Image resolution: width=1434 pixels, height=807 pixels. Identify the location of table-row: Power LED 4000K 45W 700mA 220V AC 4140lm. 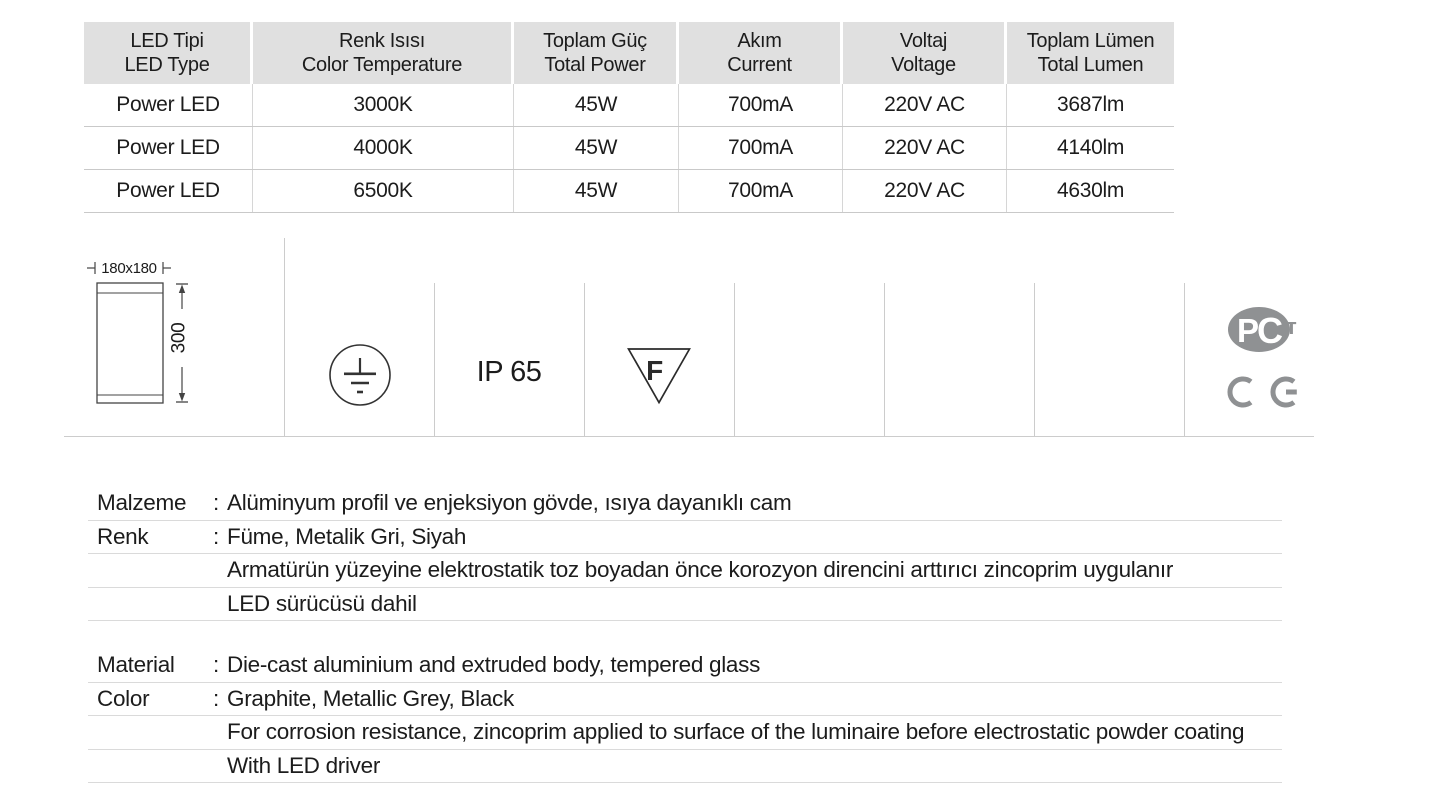
(629, 148).